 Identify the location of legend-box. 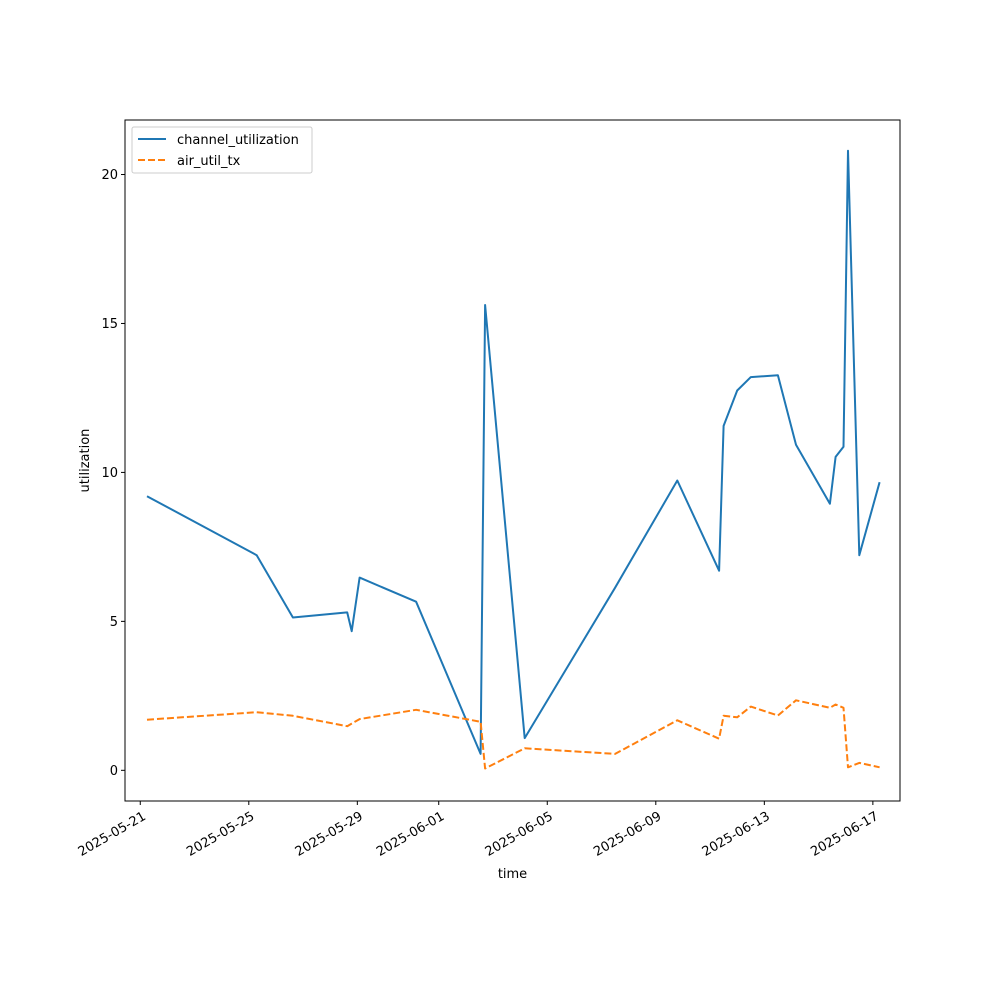
(222, 150).